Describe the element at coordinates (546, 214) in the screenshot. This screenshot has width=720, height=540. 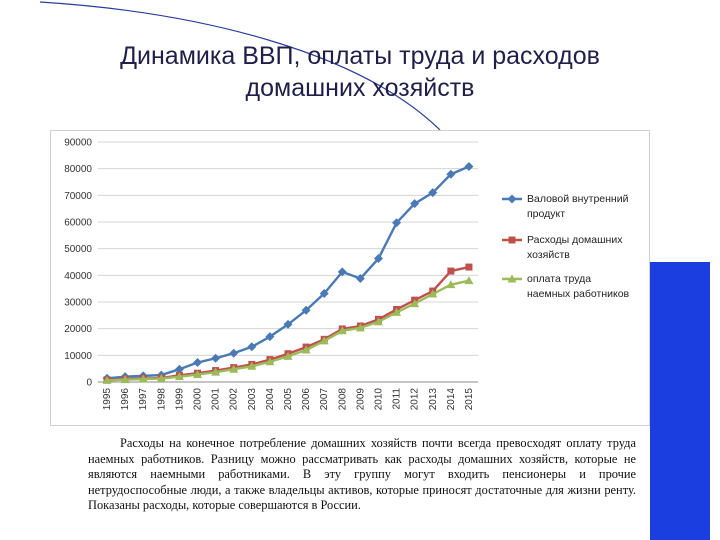
I see `legend-entry: продукт` at that location.